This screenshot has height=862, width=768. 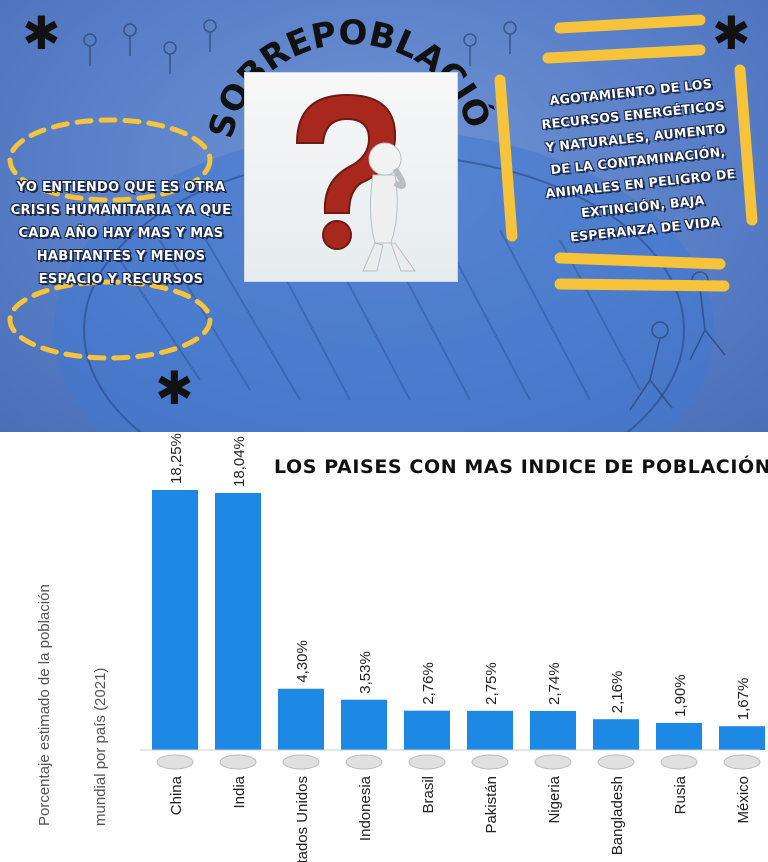 I want to click on y-axis-label-line-1: Porcentaje estimado de la población, so click(x=44, y=705).